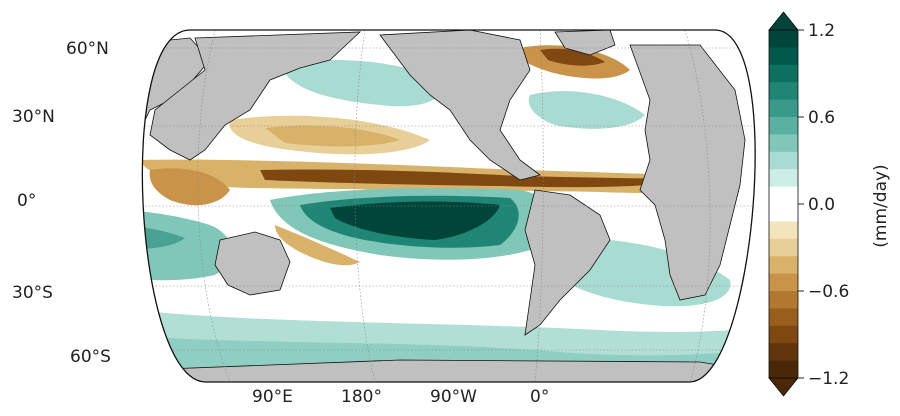 The height and width of the screenshot is (416, 900). Describe the element at coordinates (252, 263) in the screenshot. I see `land-australia` at that location.